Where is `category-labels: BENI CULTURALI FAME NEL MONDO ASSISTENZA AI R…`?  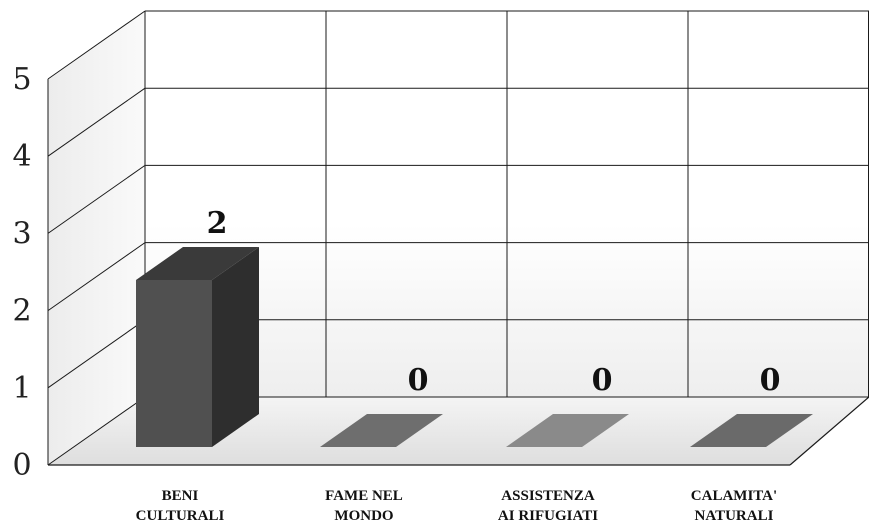
category-labels: BENI CULTURALI FAME NEL MONDO ASSISTENZA AI R… is located at coordinates (457, 506).